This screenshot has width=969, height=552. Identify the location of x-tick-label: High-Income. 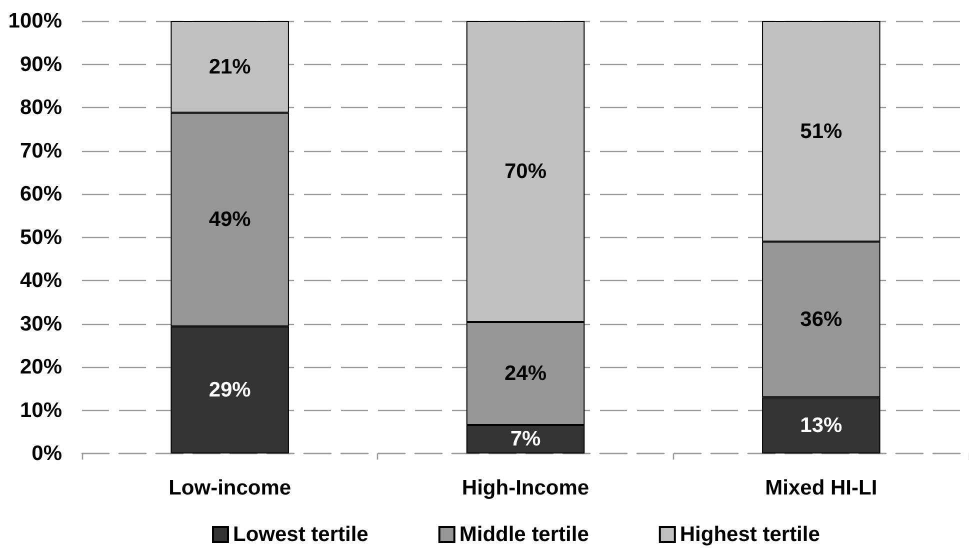
(526, 488).